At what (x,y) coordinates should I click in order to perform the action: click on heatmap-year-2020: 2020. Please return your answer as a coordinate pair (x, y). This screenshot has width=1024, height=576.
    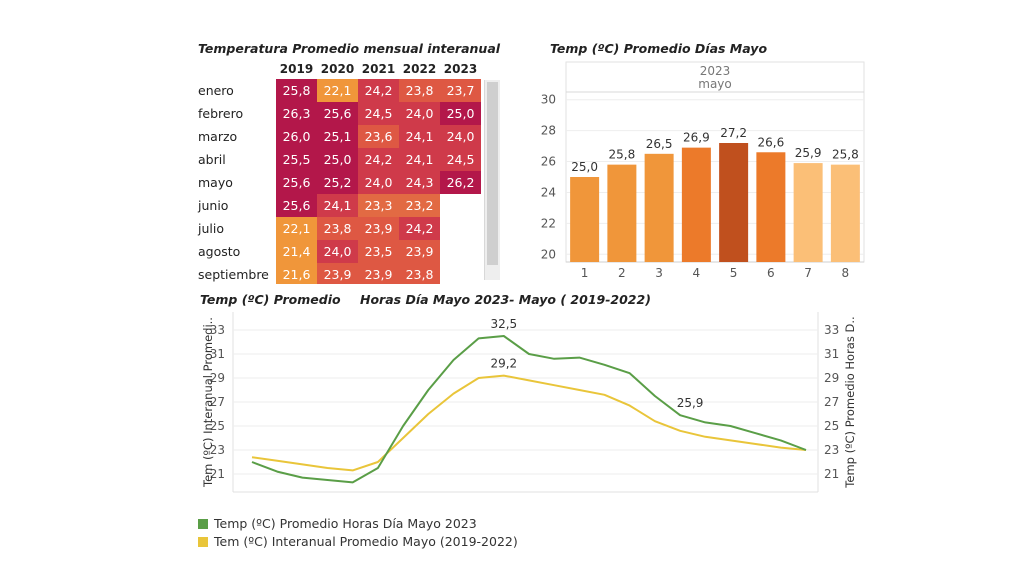
    Looking at the image, I should click on (337, 69).